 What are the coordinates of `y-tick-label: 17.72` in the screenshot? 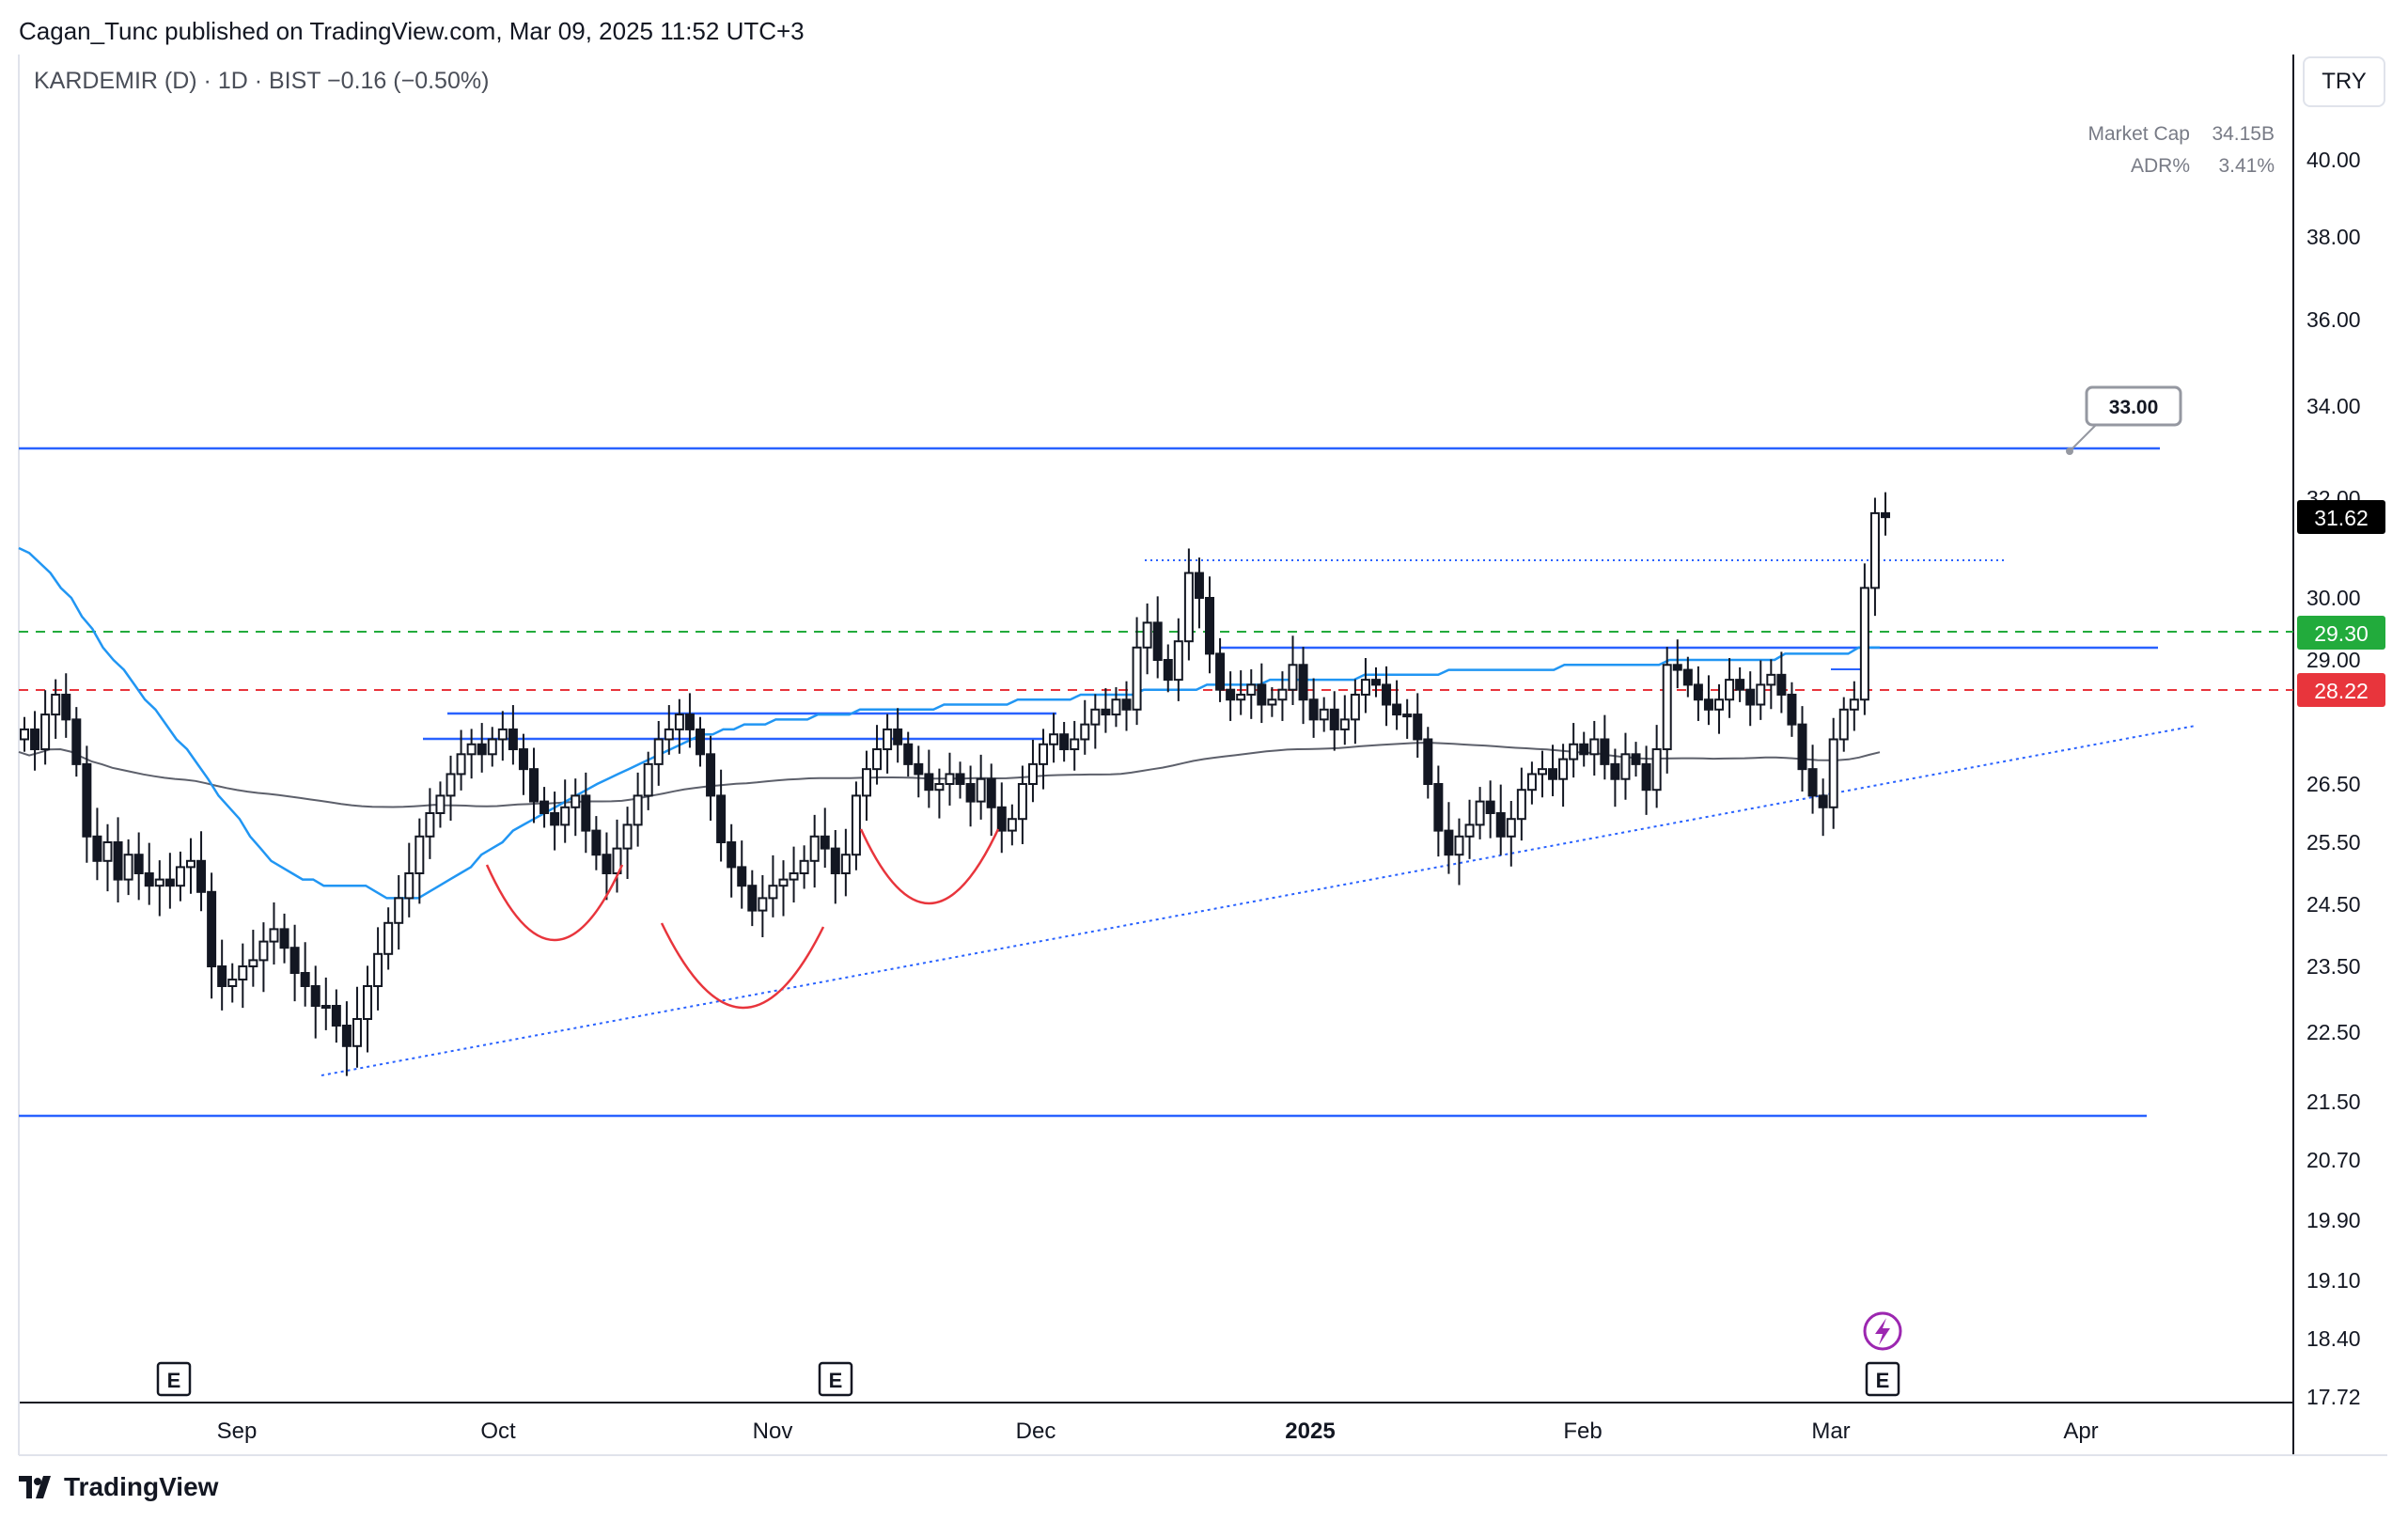 It's located at (2333, 1397).